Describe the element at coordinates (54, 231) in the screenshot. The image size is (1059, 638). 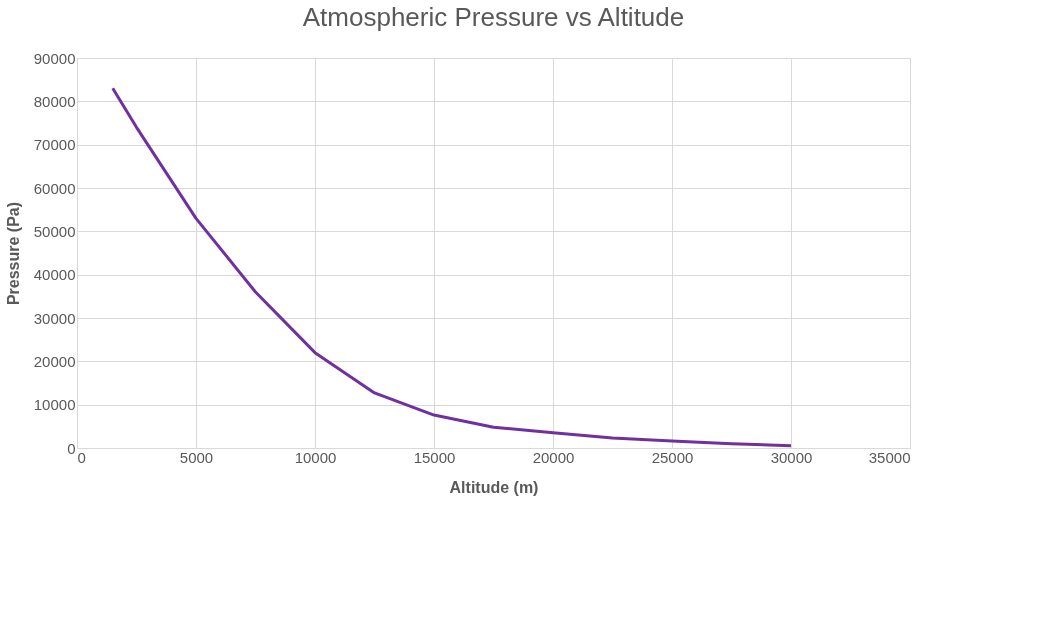
I see `y-tick-label: 50000` at that location.